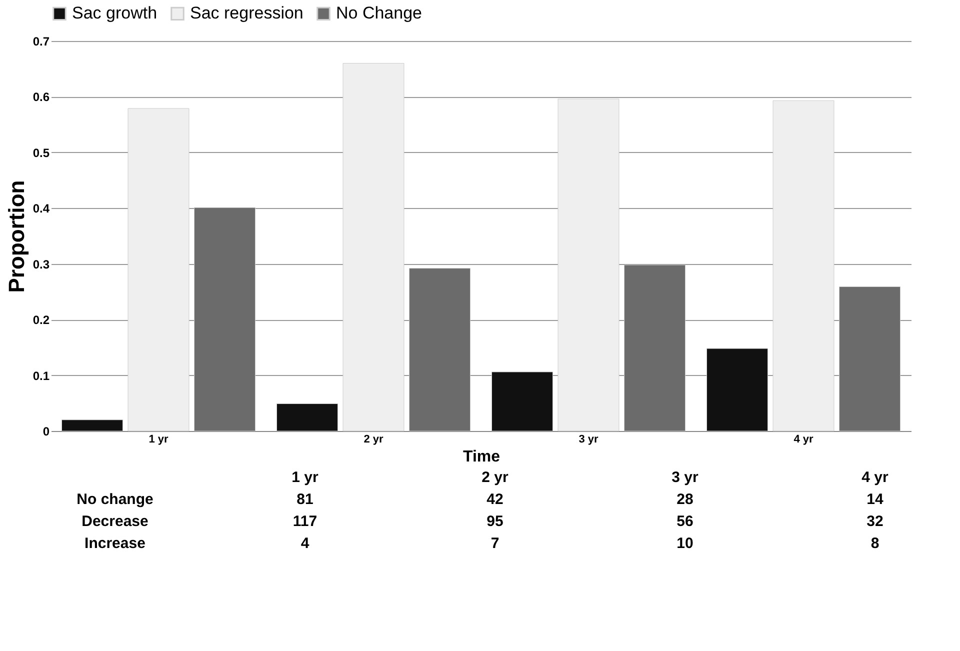  Describe the element at coordinates (804, 440) in the screenshot. I see `x-tick-label: 4 yr` at that location.